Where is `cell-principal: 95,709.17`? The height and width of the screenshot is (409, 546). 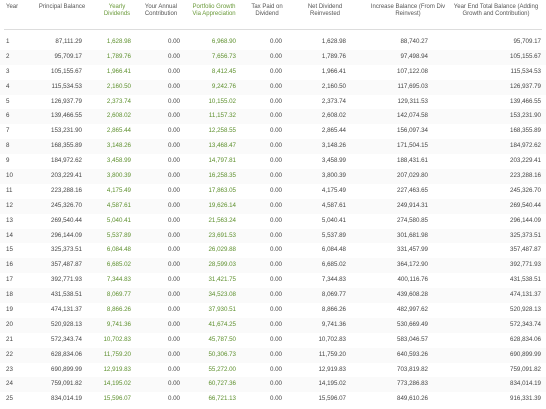 cell-principal: 95,709.17 is located at coordinates (68, 56).